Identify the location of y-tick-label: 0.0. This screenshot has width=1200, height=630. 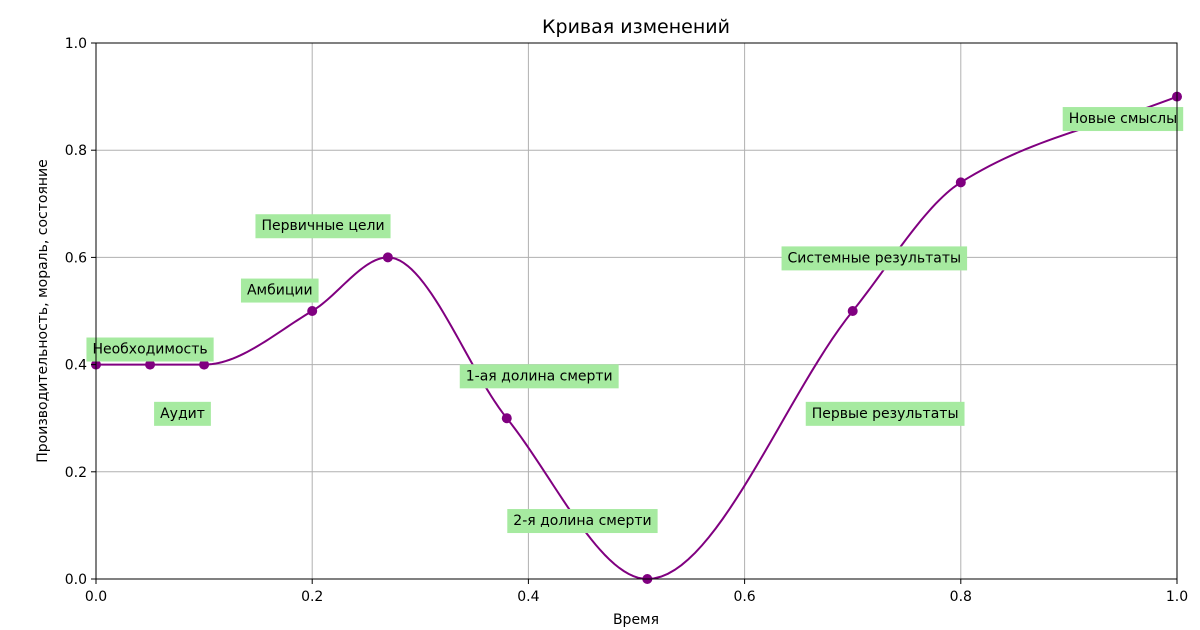
(76, 580).